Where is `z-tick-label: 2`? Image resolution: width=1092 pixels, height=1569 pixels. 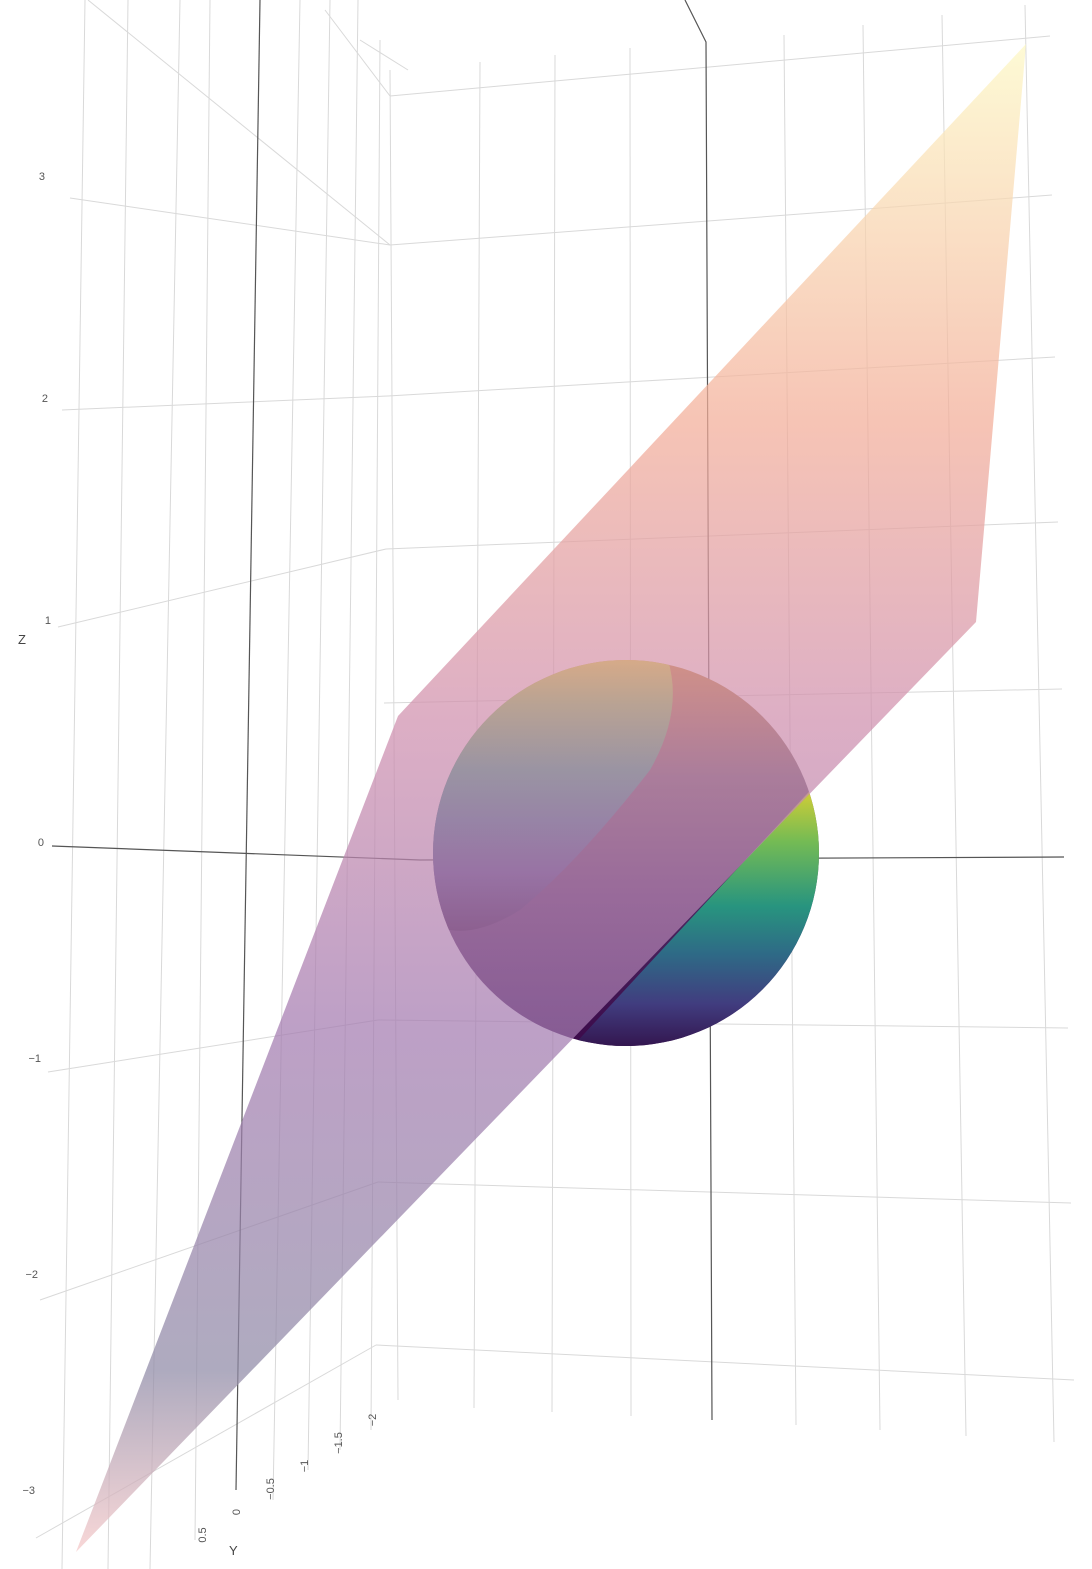 z-tick-label: 2 is located at coordinates (45, 399).